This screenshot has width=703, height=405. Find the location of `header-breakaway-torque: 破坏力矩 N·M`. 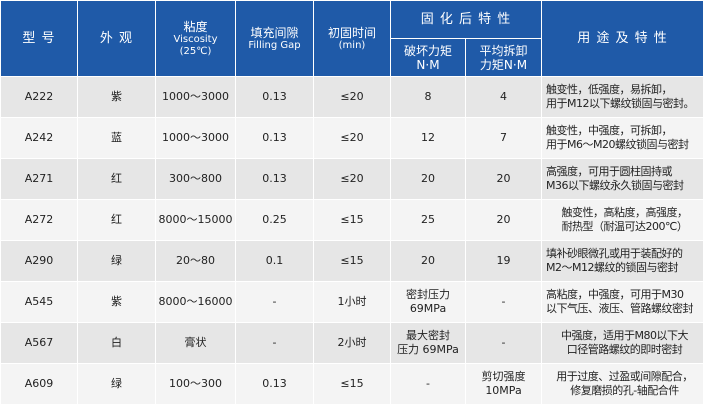

header-breakaway-torque: 破坏力矩 N·M is located at coordinates (428, 58).